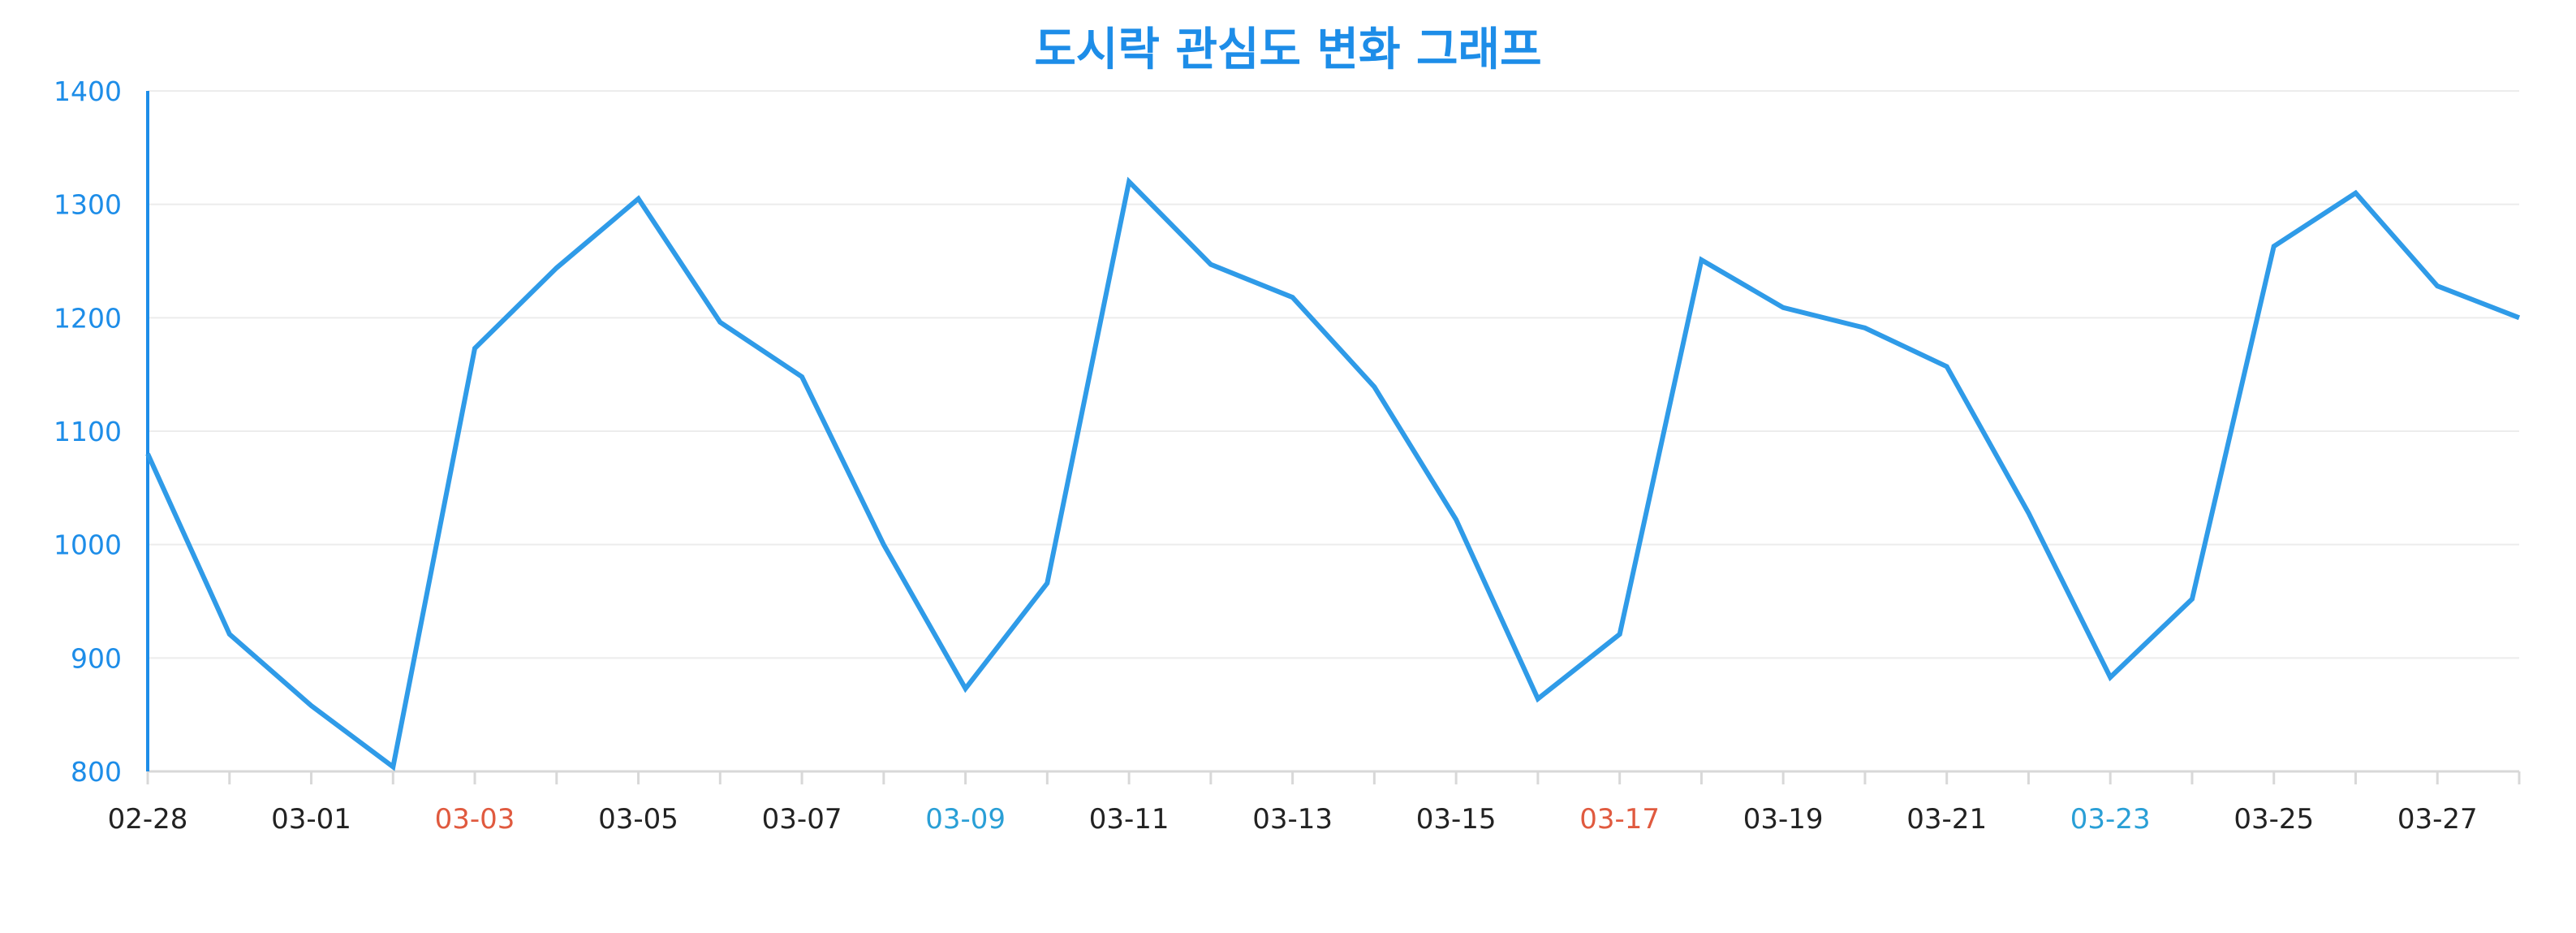 The height and width of the screenshot is (933, 2576). What do you see at coordinates (148, 819) in the screenshot?
I see `x-tick-label-02-28: 02-28` at bounding box center [148, 819].